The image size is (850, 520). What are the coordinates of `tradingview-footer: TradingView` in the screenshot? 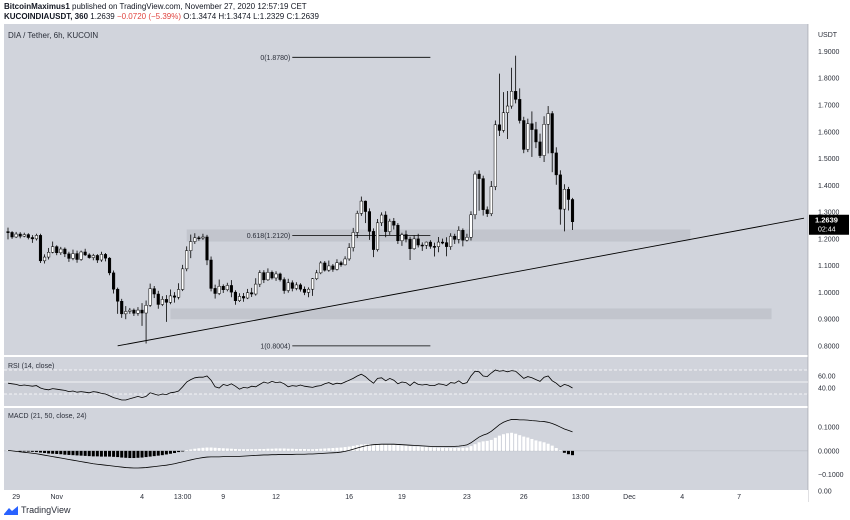 It's located at (37, 510).